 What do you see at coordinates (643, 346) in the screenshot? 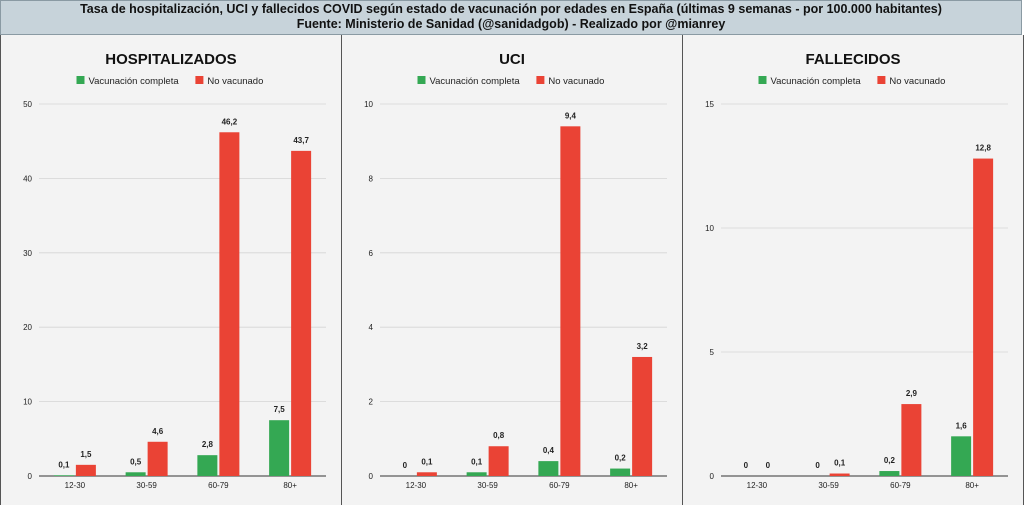
I see `data-label: 3,2` at bounding box center [643, 346].